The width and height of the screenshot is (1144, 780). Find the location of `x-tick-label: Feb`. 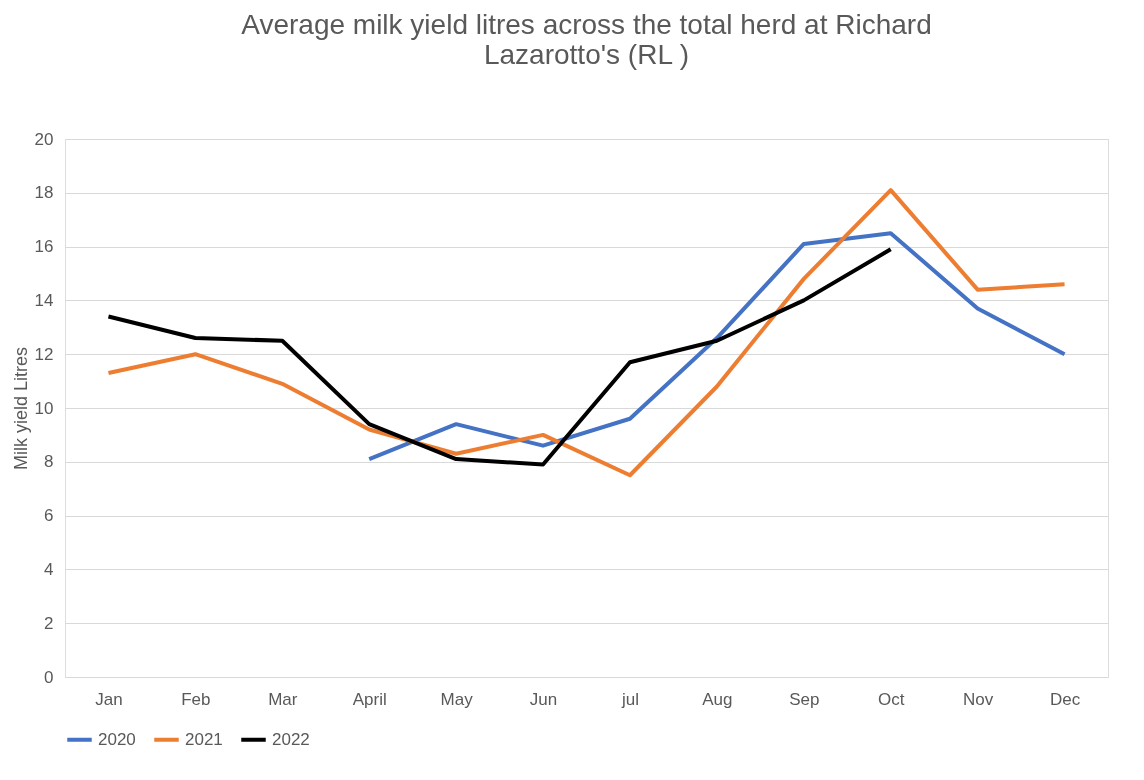

x-tick-label: Feb is located at coordinates (196, 699).